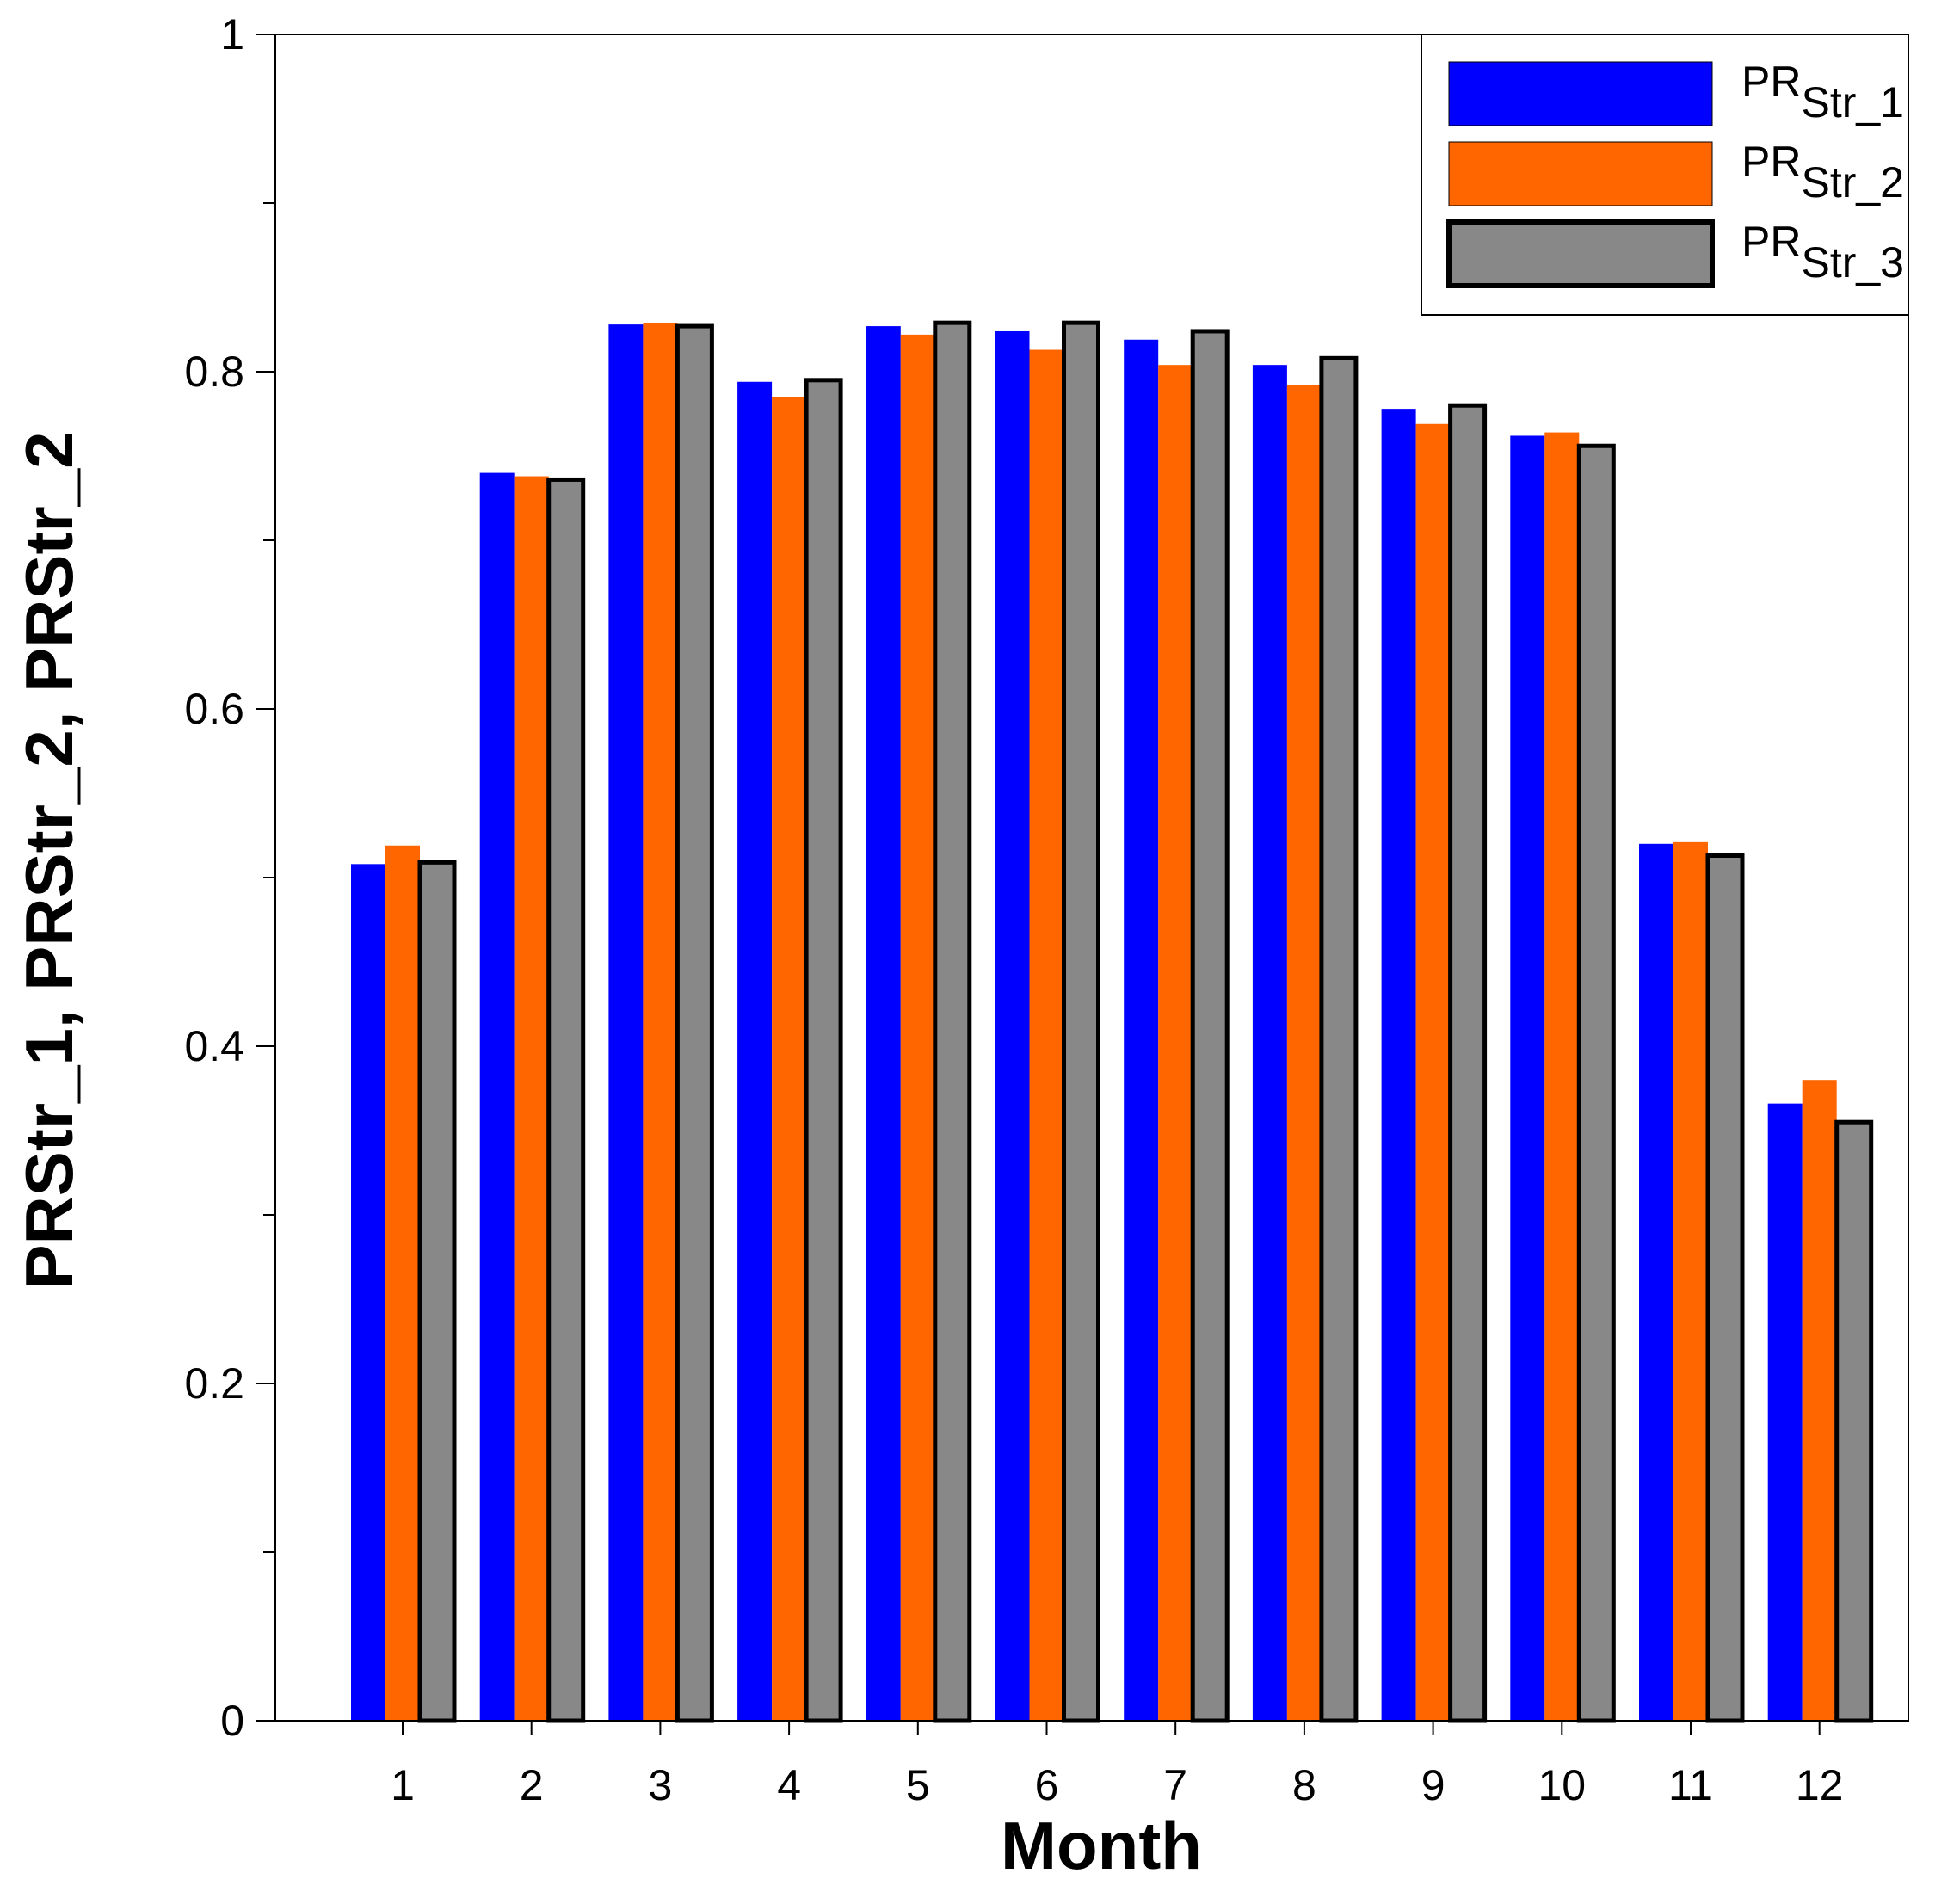 The image size is (1960, 1904). What do you see at coordinates (1823, 92) in the screenshot?
I see `legend-label-PRStr_1: PRStr_1` at bounding box center [1823, 92].